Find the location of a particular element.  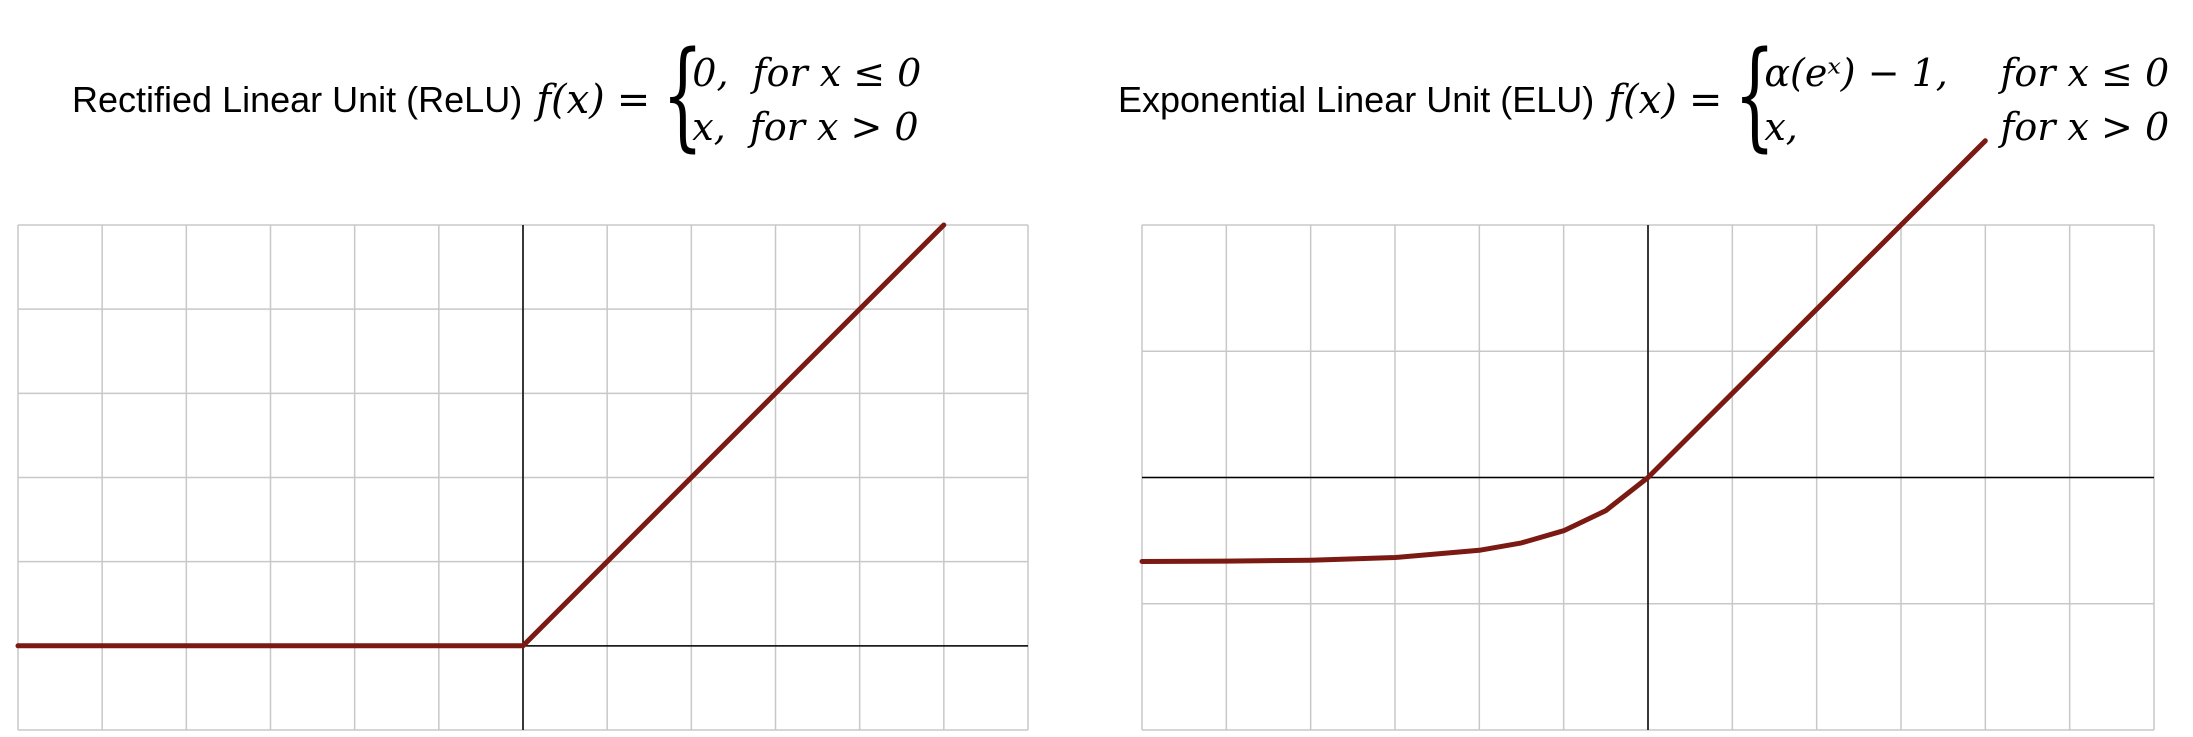

elu-case-2: x, for x > 0 is located at coordinates (1966, 127).